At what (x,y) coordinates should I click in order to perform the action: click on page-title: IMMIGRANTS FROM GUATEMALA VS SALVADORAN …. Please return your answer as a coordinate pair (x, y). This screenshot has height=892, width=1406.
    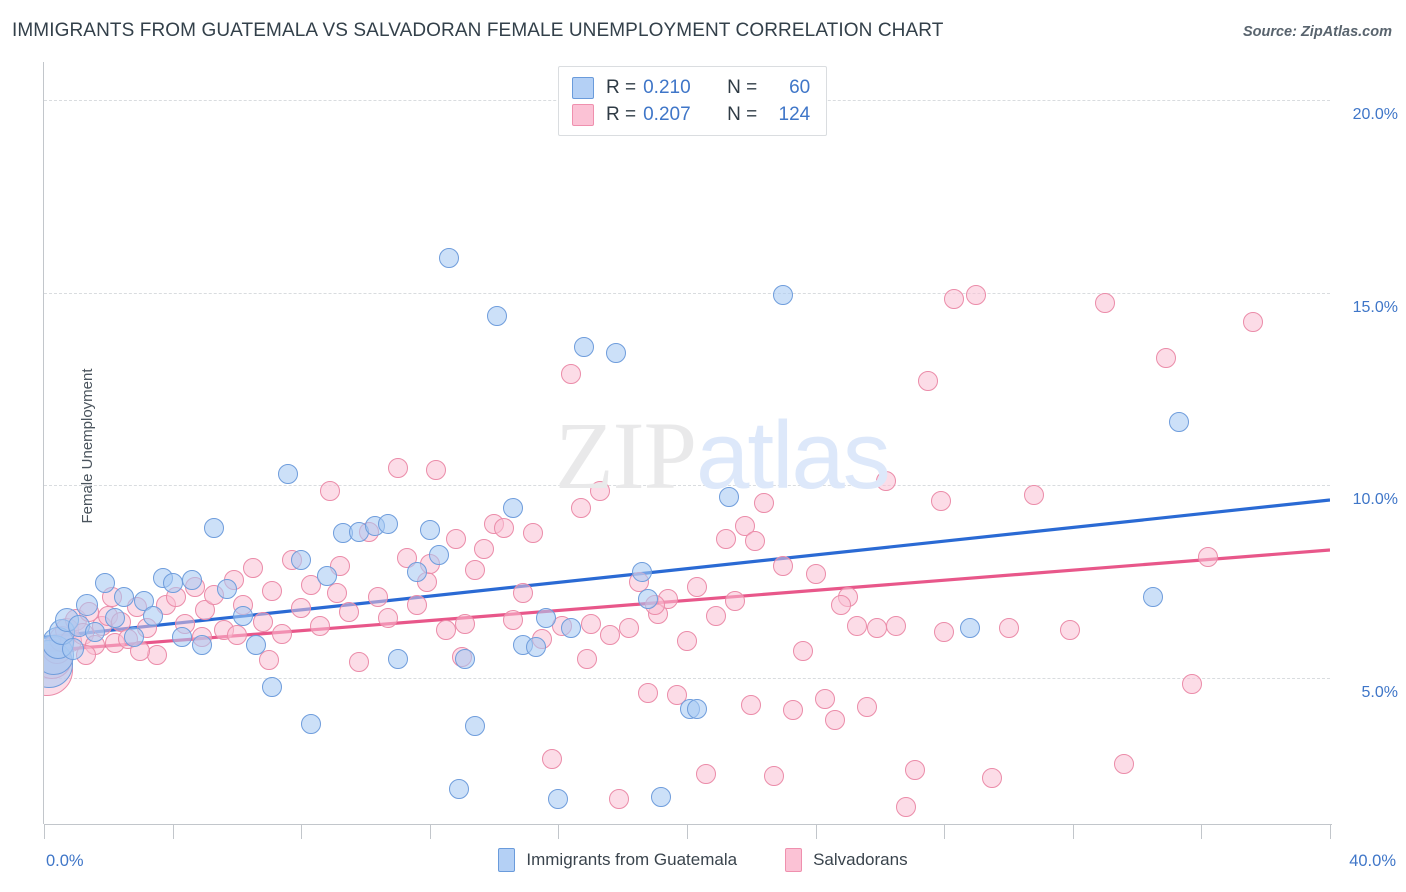
    Looking at the image, I should click on (478, 30).